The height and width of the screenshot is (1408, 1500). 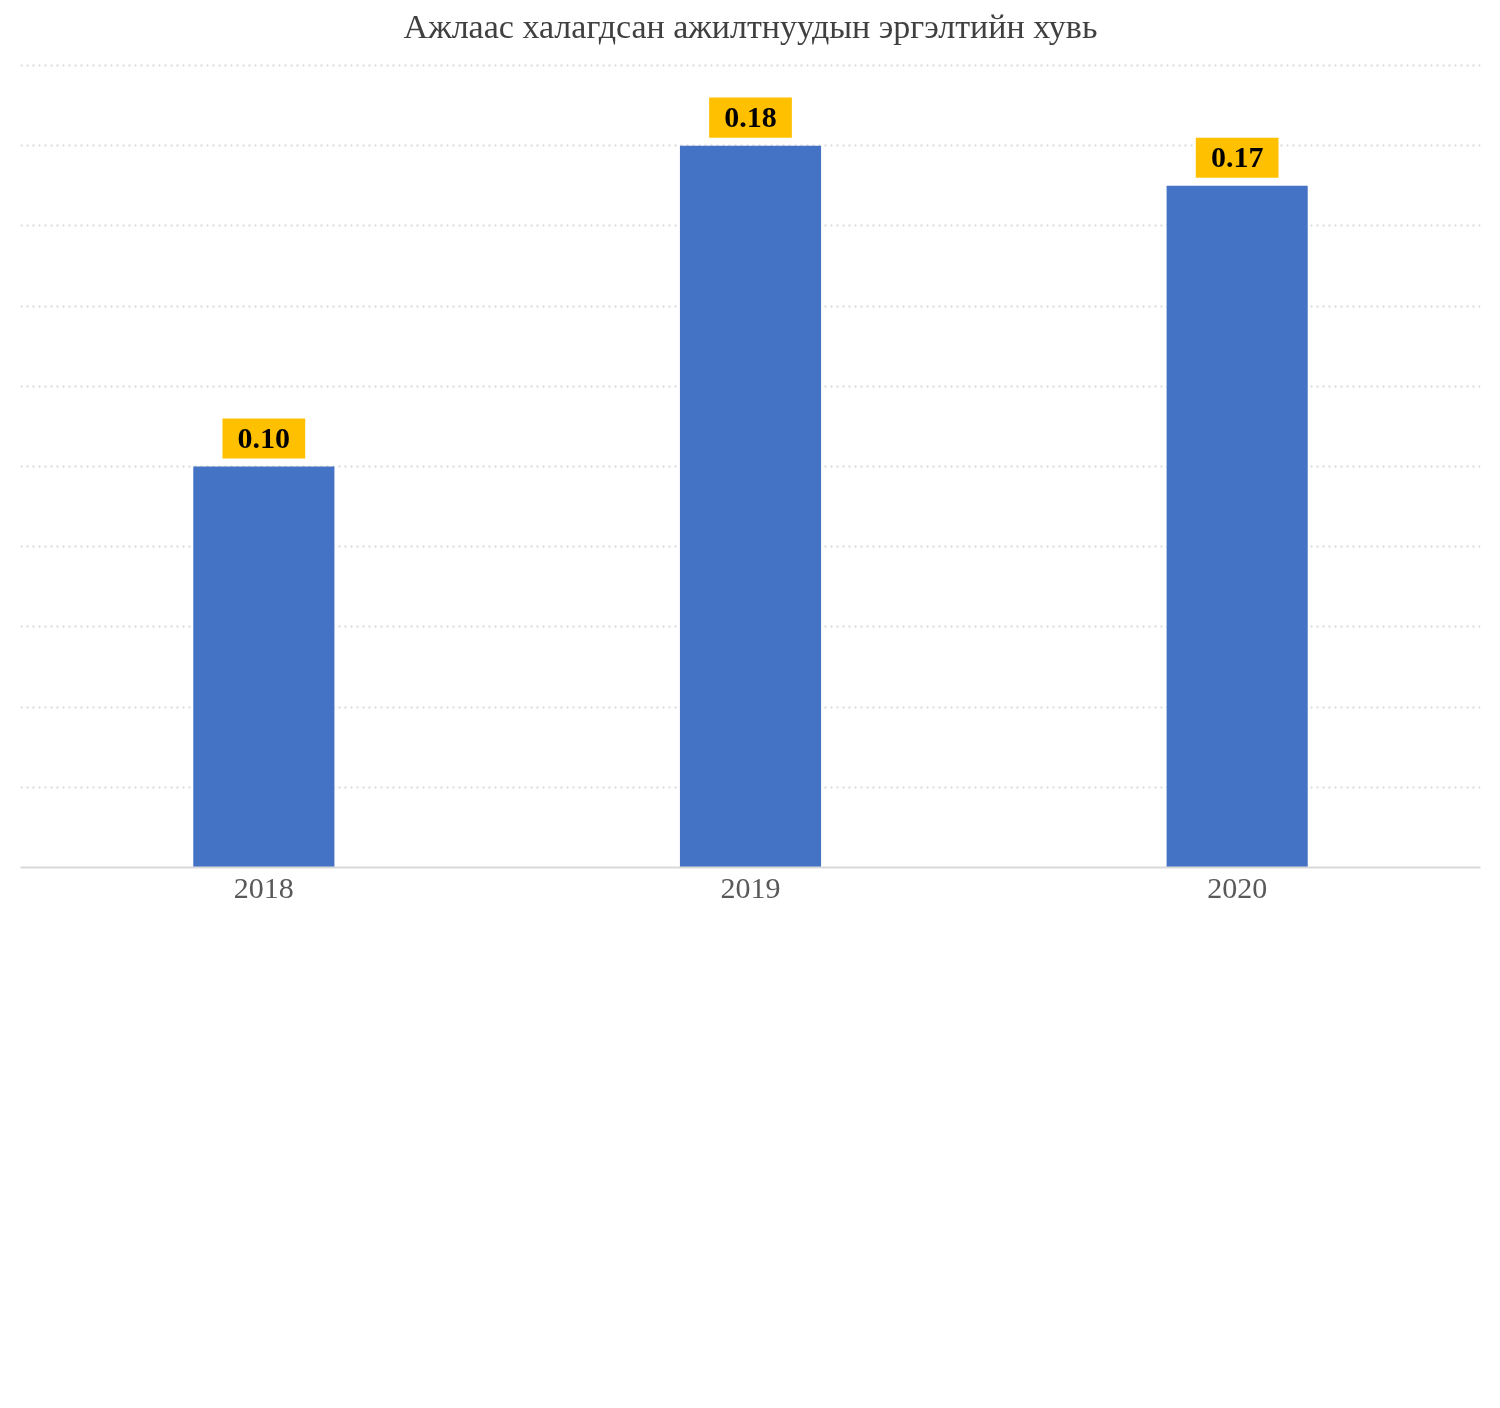 What do you see at coordinates (1237, 157) in the screenshot?
I see `data-label: 0.17` at bounding box center [1237, 157].